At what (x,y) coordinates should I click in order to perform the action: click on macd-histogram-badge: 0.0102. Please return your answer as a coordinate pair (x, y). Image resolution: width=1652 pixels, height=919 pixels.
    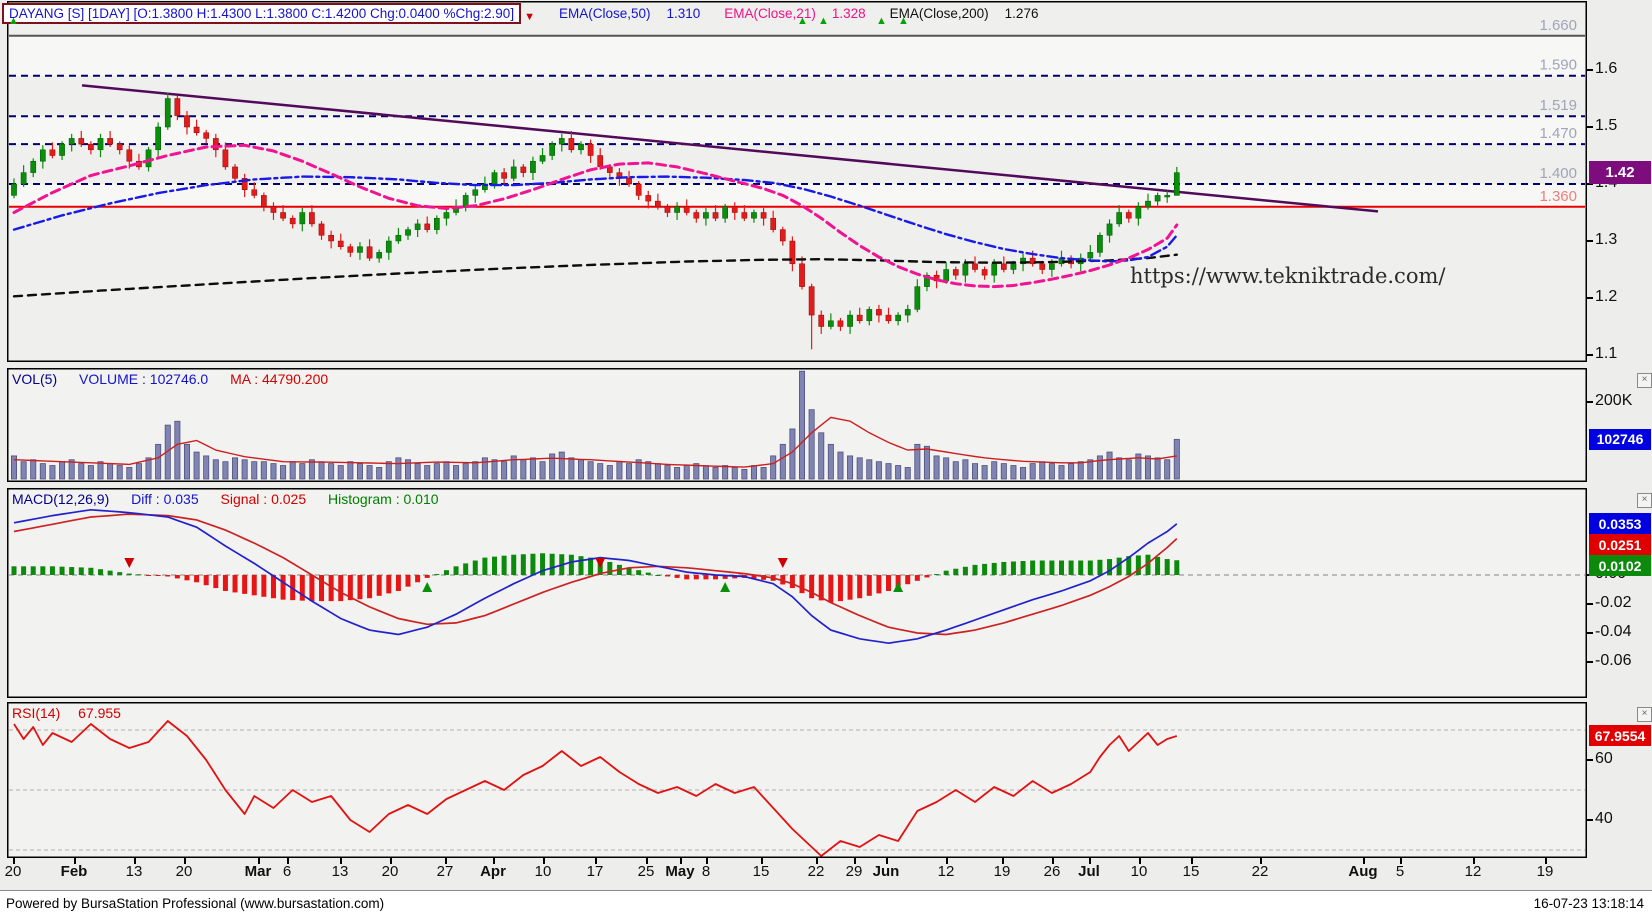
    Looking at the image, I should click on (1620, 566).